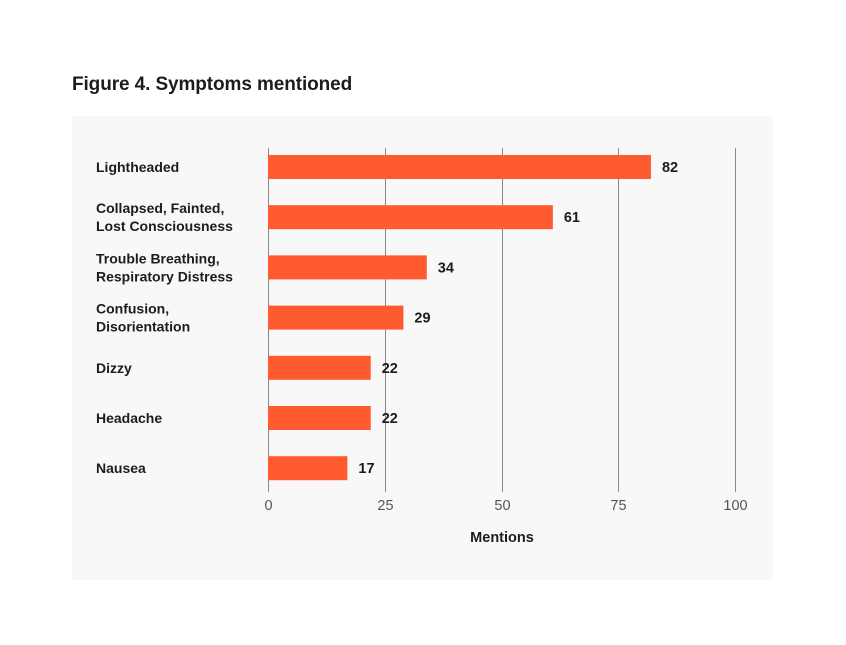 This screenshot has width=846, height=645. What do you see at coordinates (164, 267) in the screenshot?
I see `category-label: Trouble Breathing, Respiratory Distress` at bounding box center [164, 267].